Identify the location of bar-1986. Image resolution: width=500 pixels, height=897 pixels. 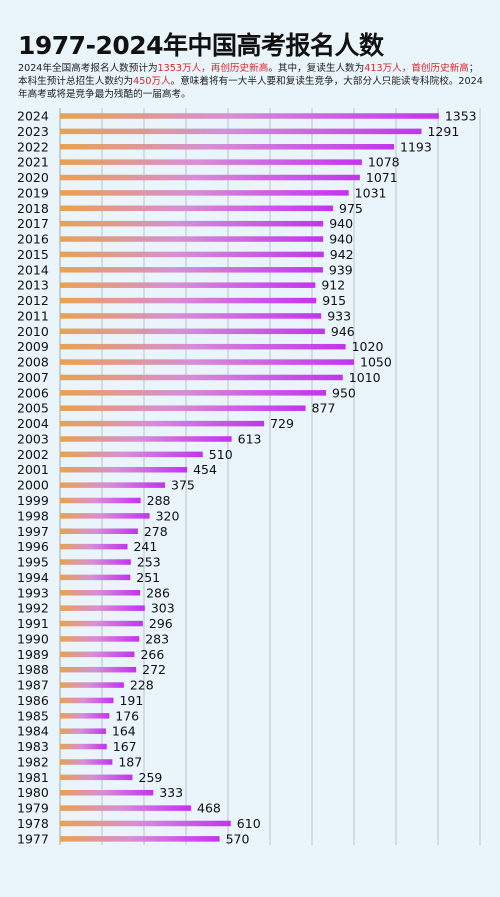
(87, 700).